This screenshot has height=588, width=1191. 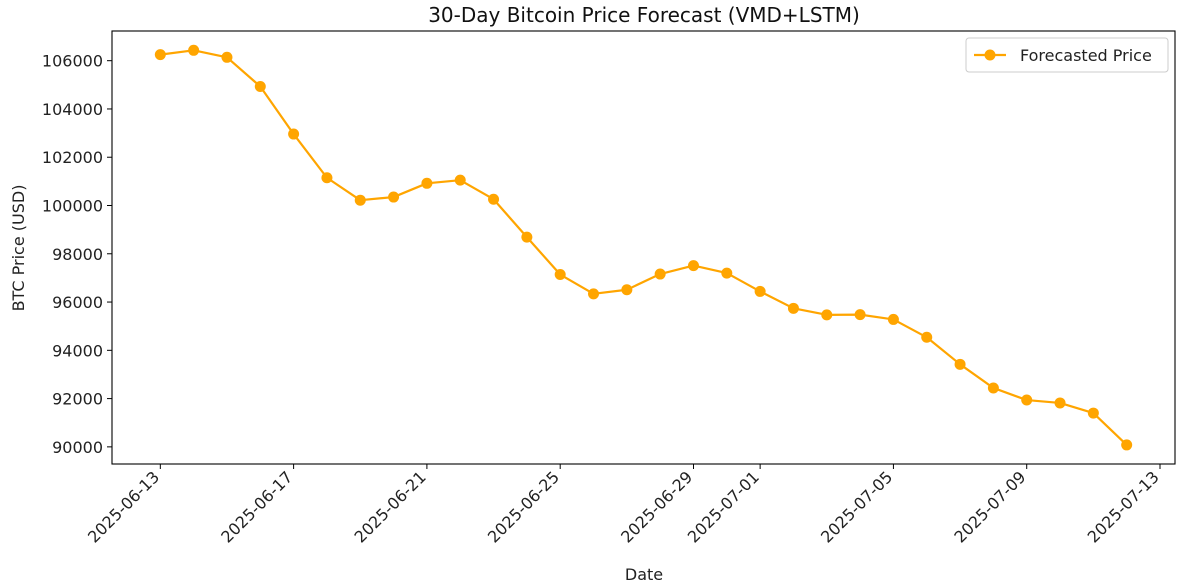 What do you see at coordinates (644, 15) in the screenshot?
I see `chart-title: 30-Day Bitcoin Price Forecast (VMD+LSTM)` at bounding box center [644, 15].